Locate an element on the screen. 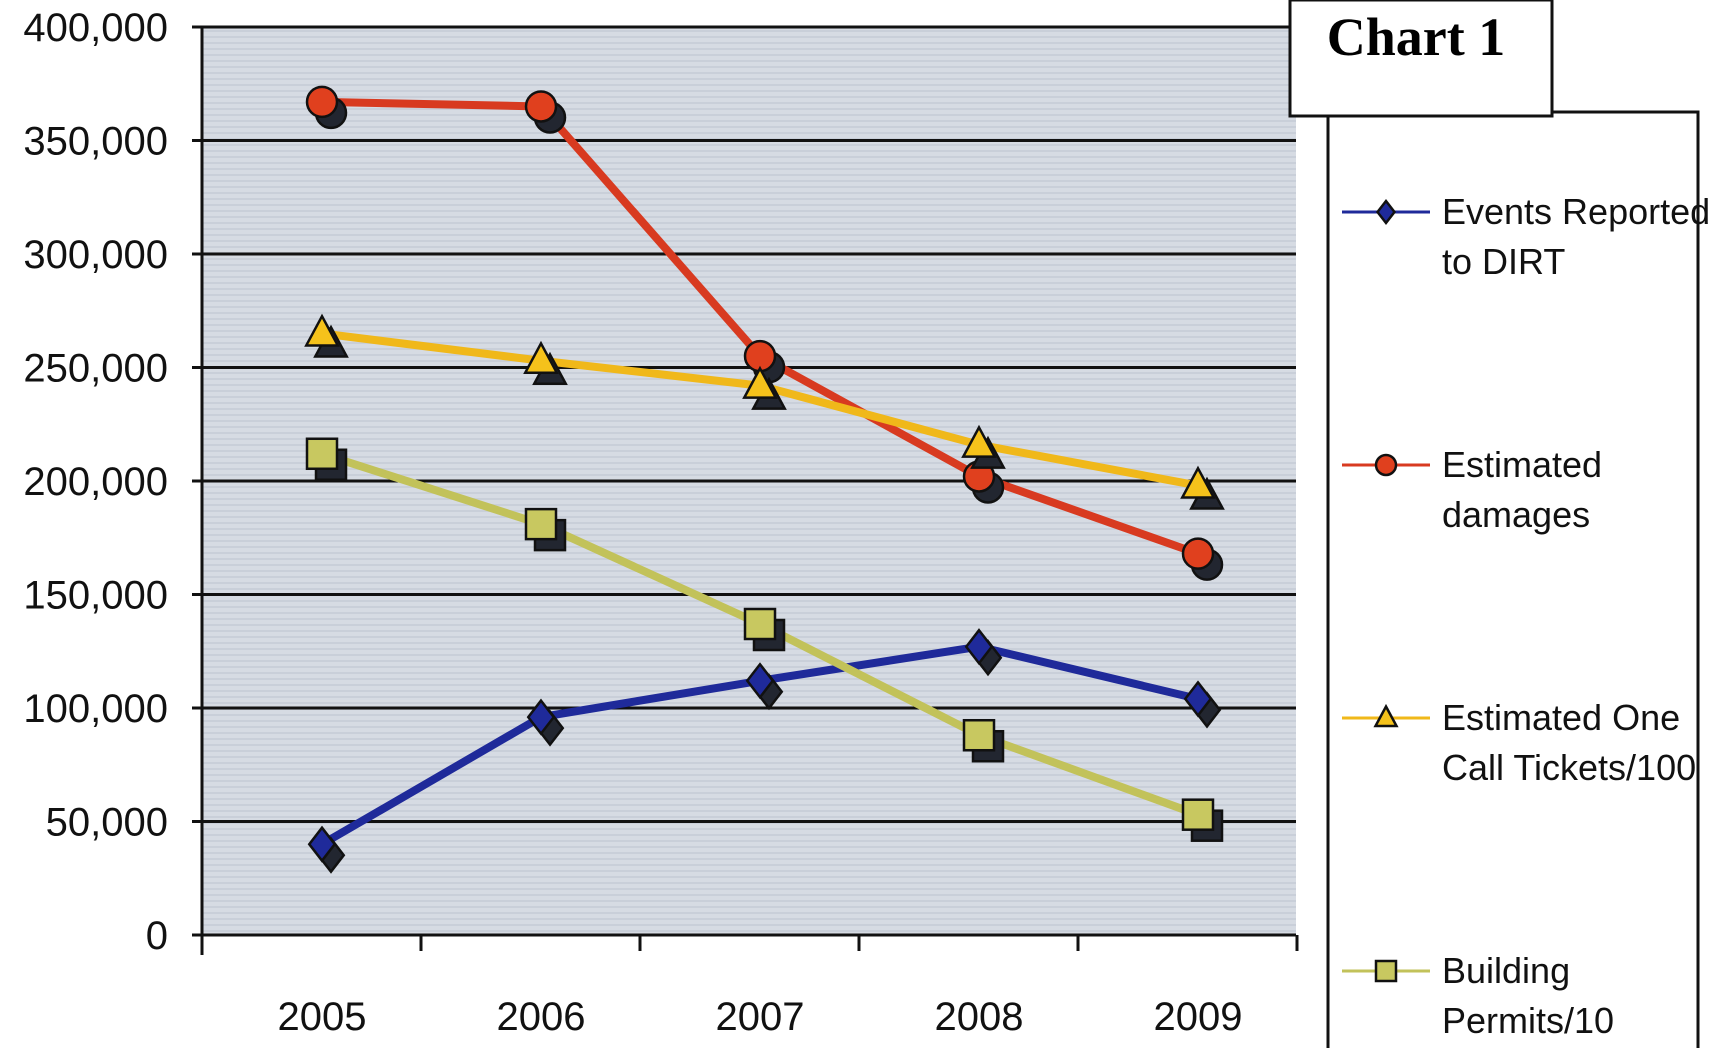 The height and width of the screenshot is (1048, 1710). legend-item: Events Reported to DIRT is located at coordinates (1526, 236).